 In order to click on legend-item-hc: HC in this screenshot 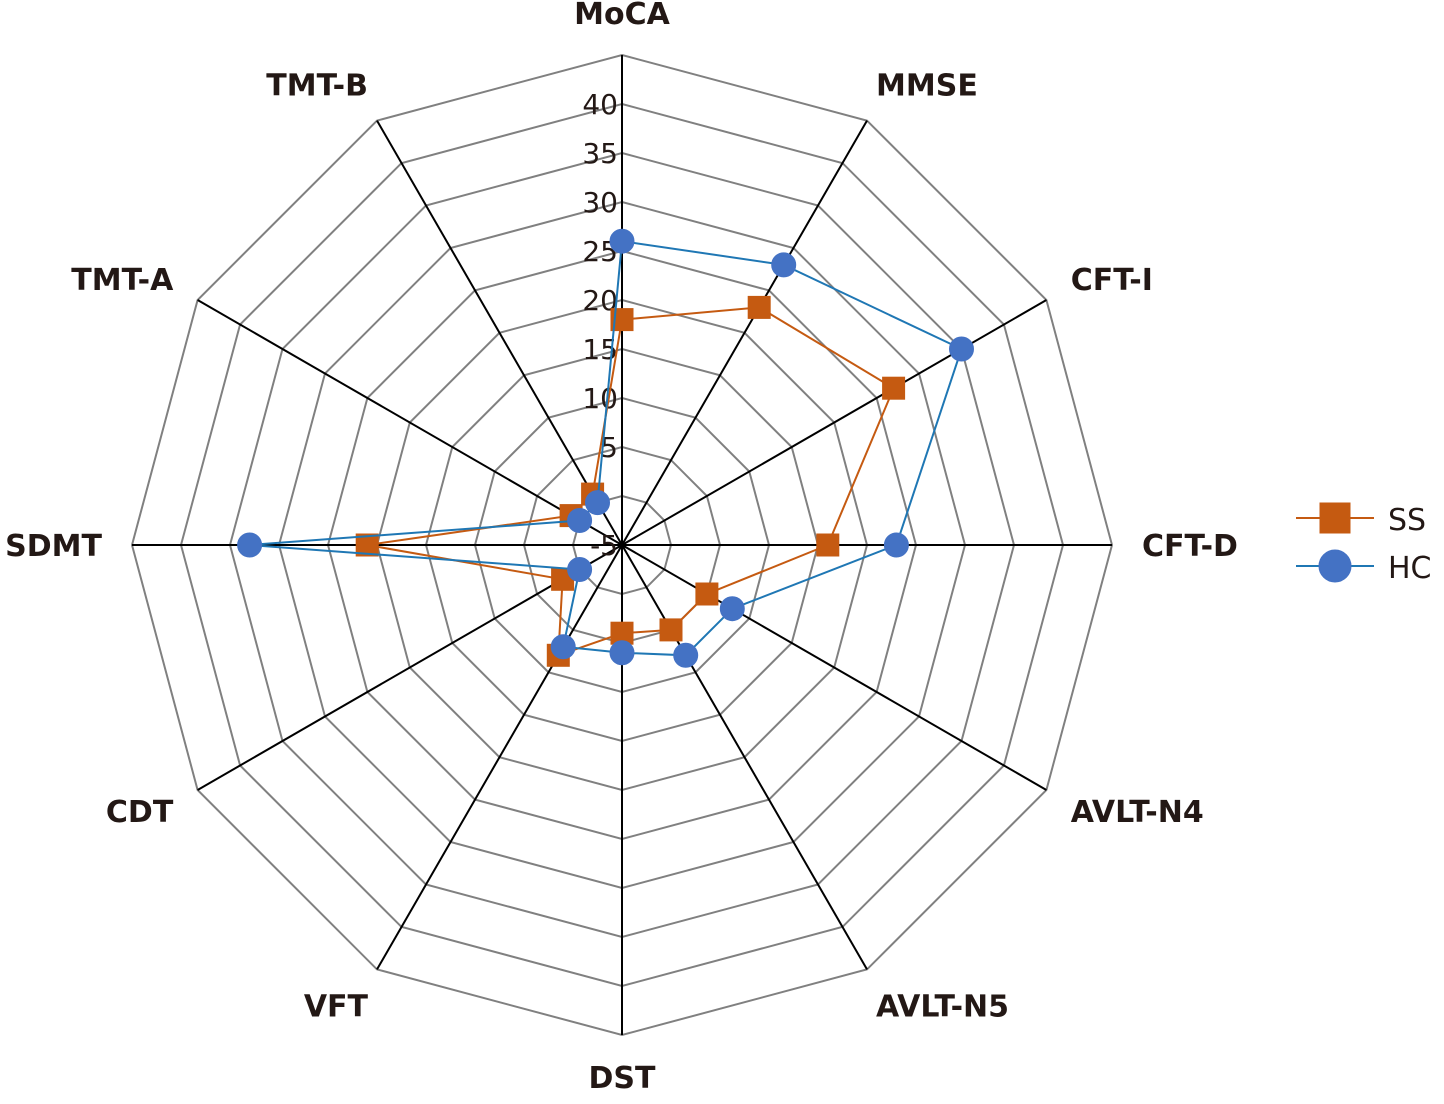, I will do `click(1364, 567)`.